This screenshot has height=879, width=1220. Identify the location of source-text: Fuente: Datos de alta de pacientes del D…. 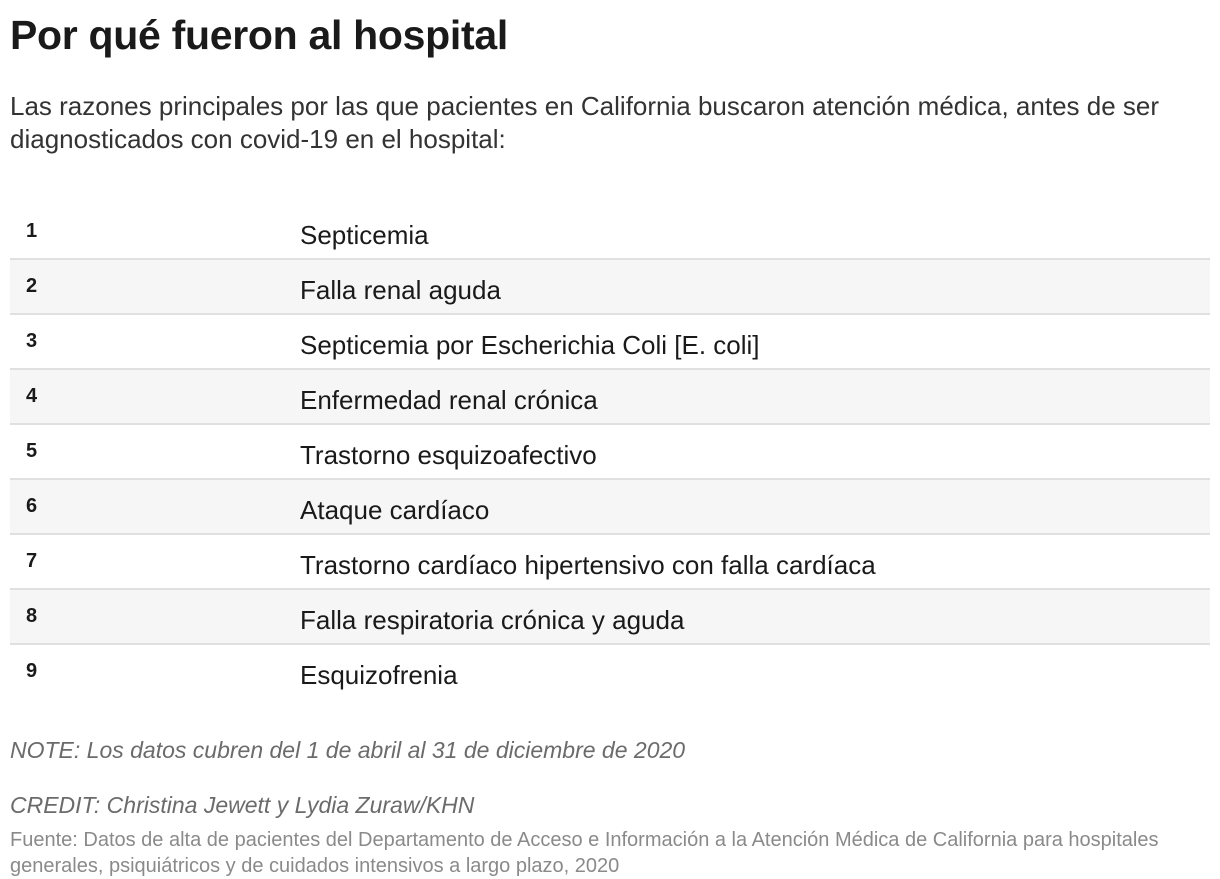
(584, 853).